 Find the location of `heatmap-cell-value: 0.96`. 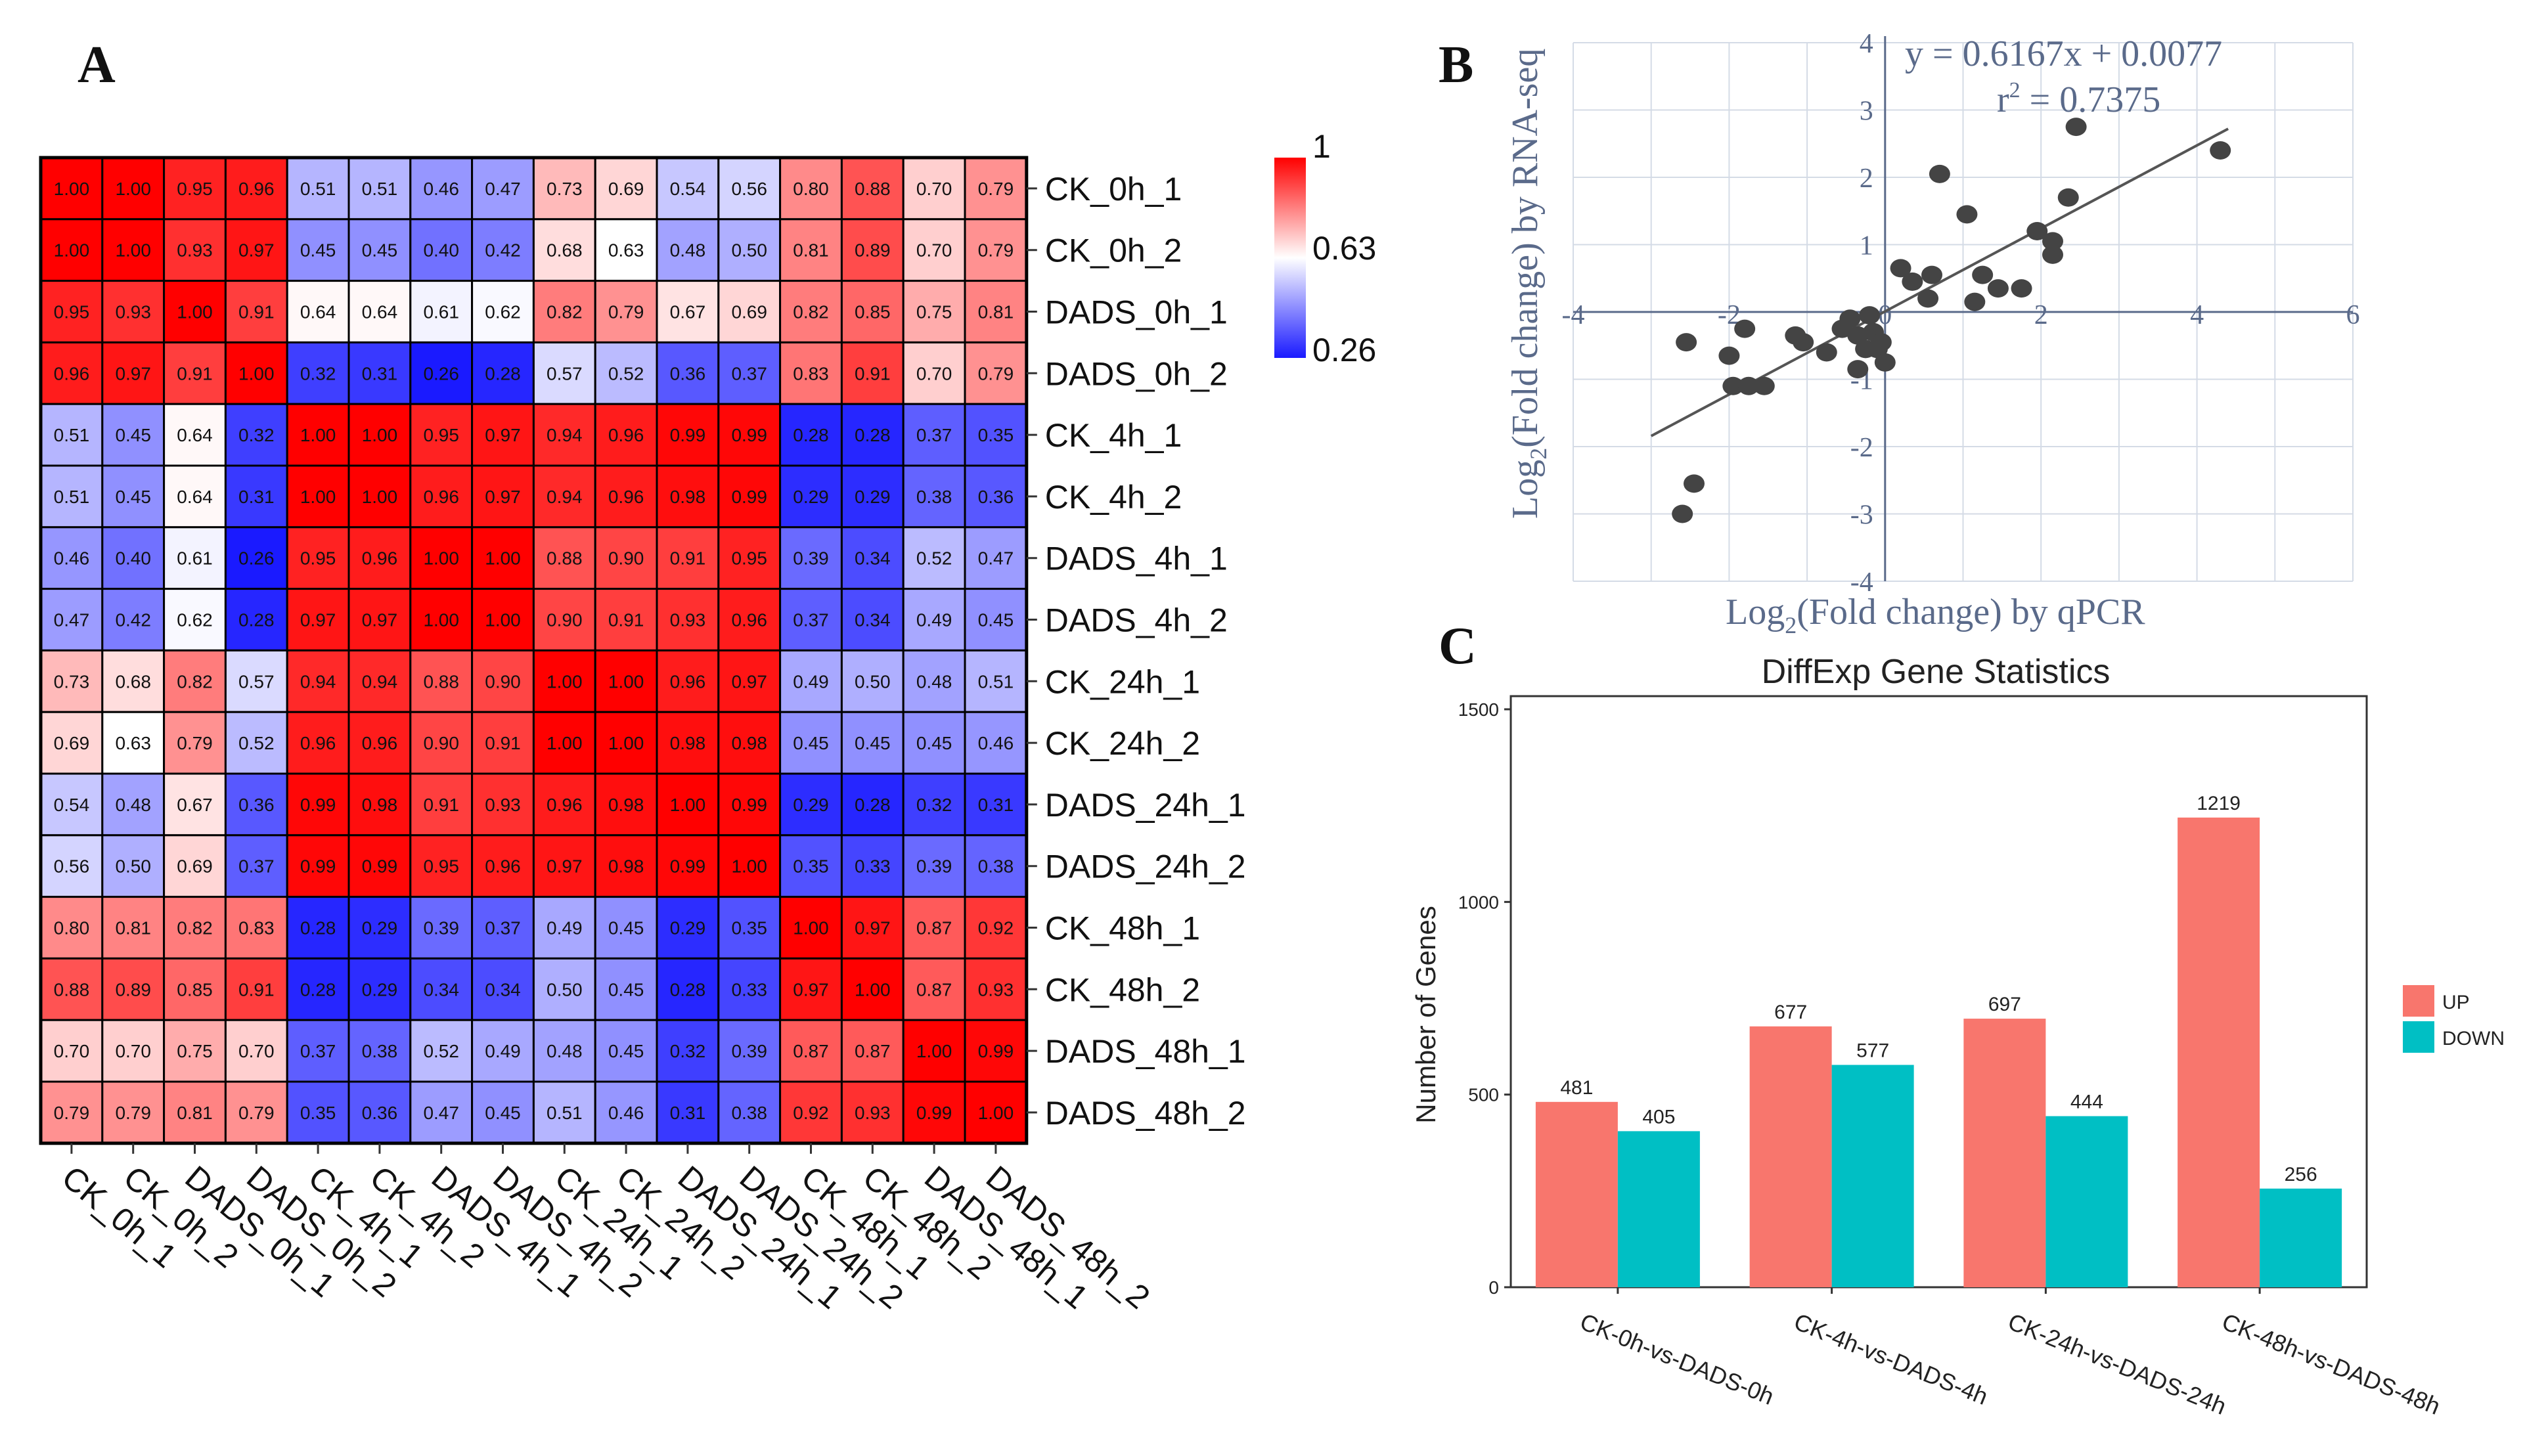

heatmap-cell-value: 0.96 is located at coordinates (626, 435).